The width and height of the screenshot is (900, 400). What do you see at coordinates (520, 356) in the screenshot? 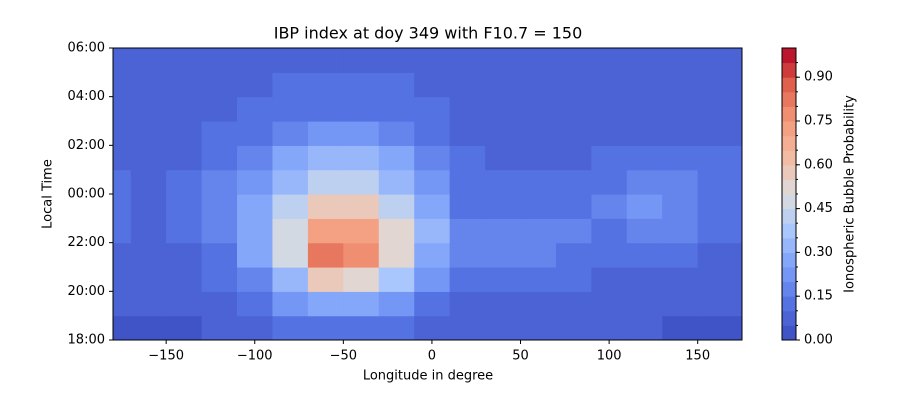
I see `x-tick-label: 50` at bounding box center [520, 356].